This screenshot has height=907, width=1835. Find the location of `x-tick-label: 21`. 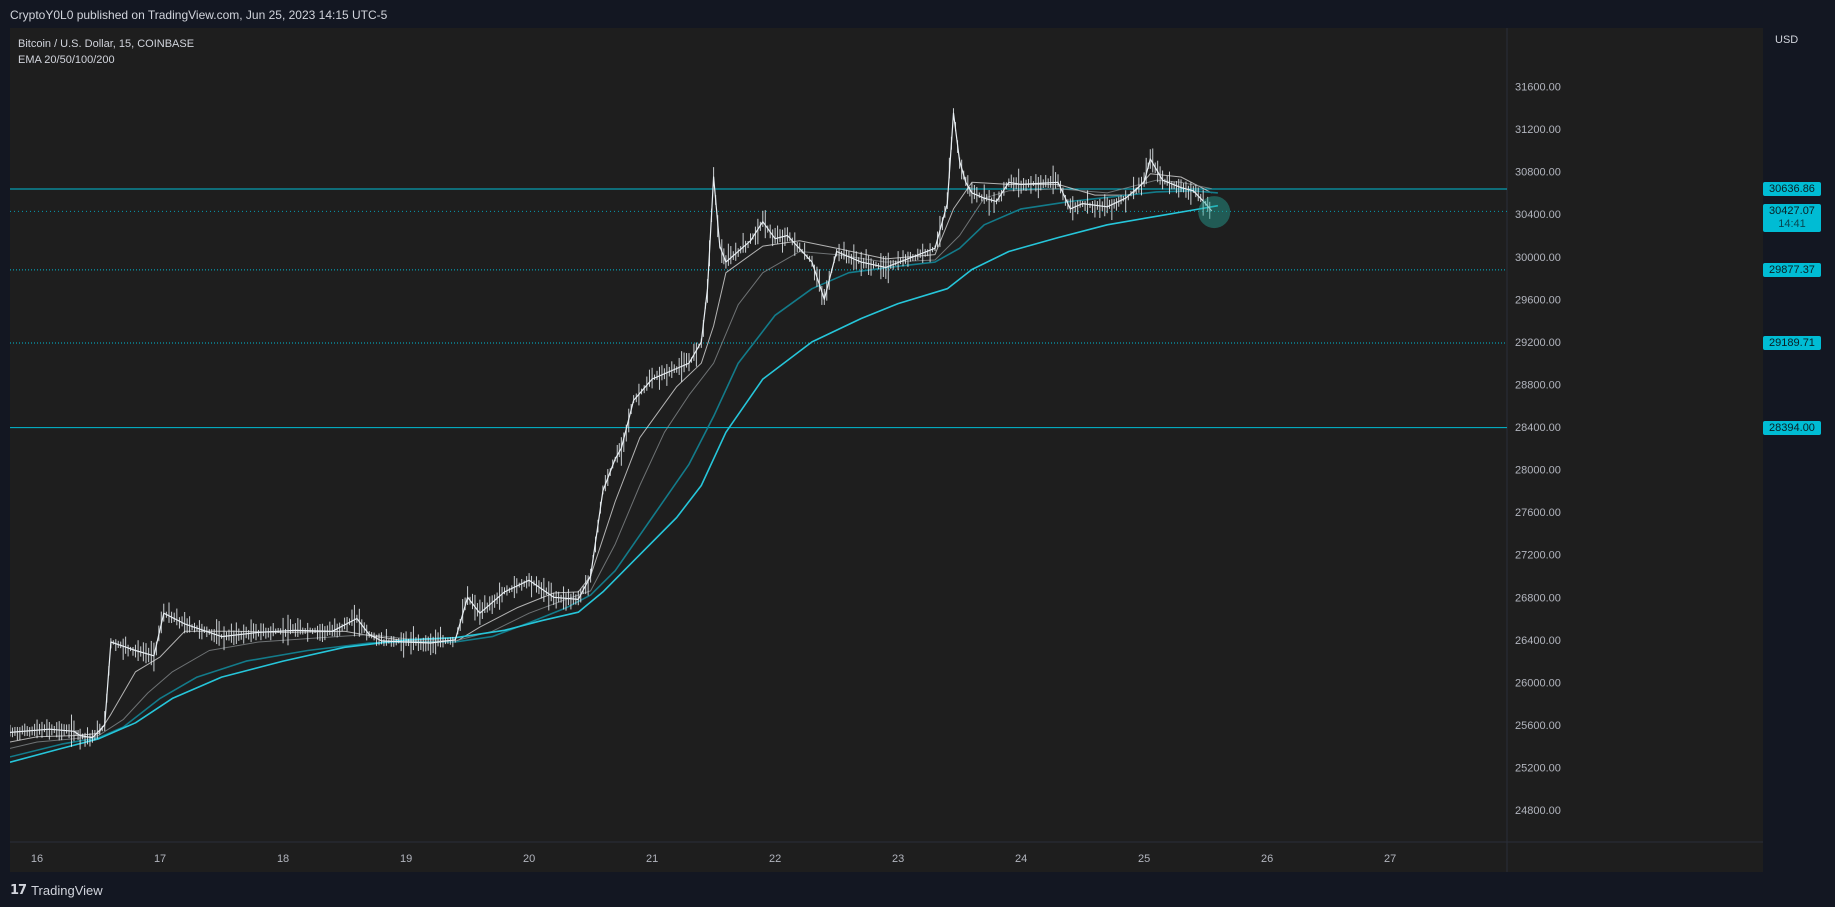

x-tick-label: 21 is located at coordinates (652, 859).